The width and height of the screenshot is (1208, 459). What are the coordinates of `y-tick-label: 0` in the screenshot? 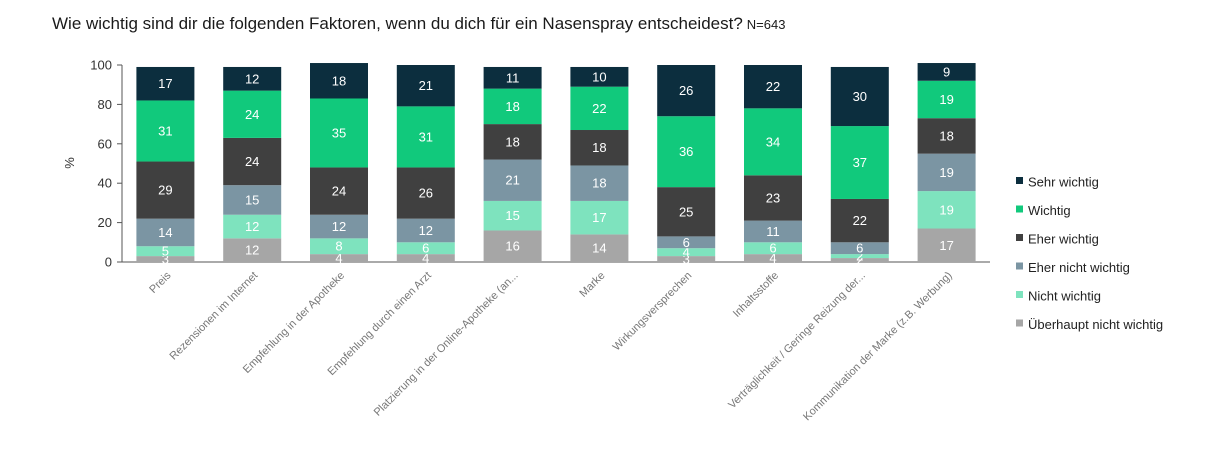 It's located at (108, 262).